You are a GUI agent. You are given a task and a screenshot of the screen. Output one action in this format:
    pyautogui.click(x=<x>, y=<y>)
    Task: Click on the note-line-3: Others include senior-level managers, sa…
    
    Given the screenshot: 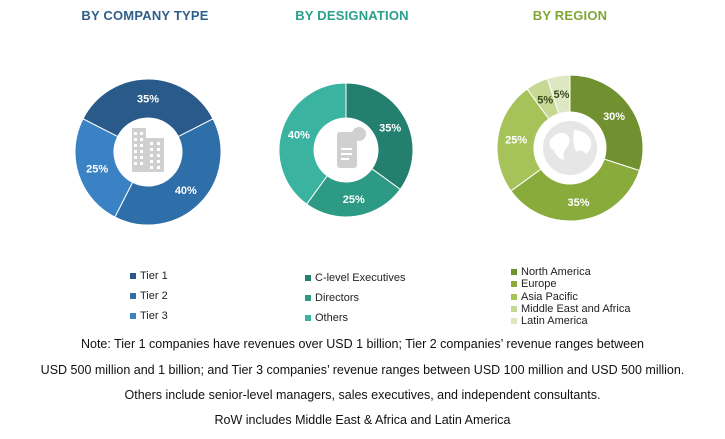 What is the action you would take?
    pyautogui.click(x=362, y=395)
    